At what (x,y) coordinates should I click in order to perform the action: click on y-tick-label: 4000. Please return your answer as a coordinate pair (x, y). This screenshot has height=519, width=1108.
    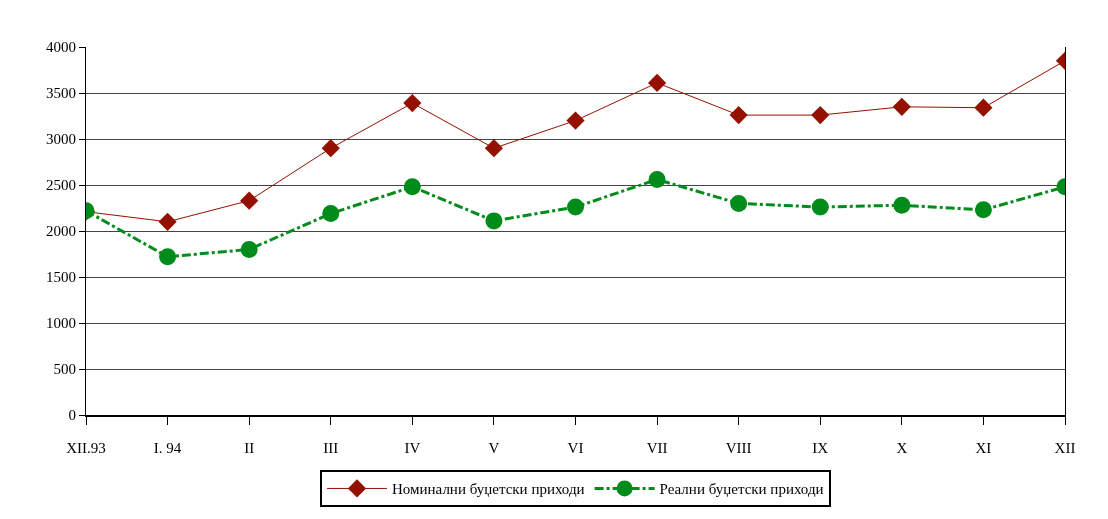
    Looking at the image, I should click on (61, 47).